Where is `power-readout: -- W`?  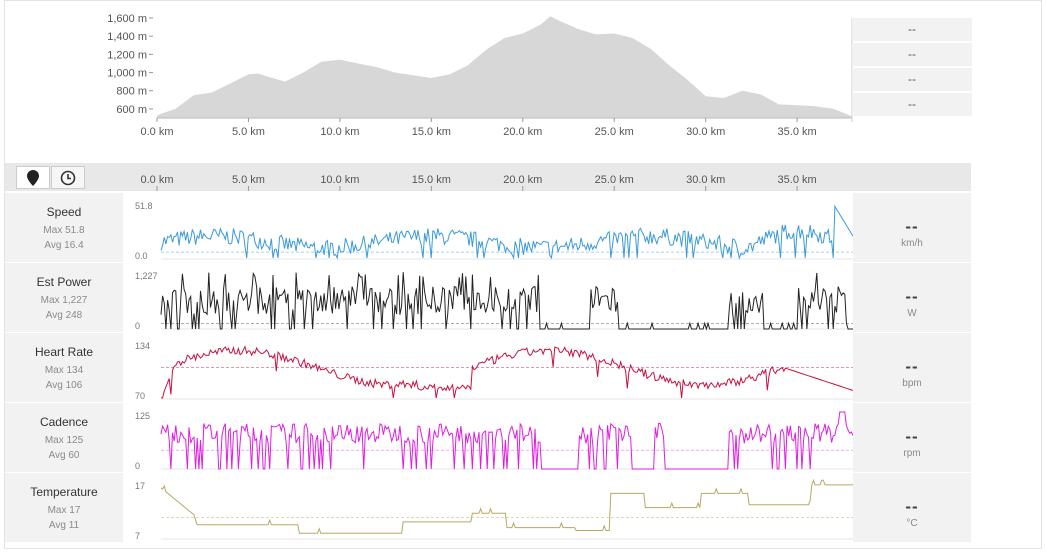 power-readout: -- W is located at coordinates (912, 297).